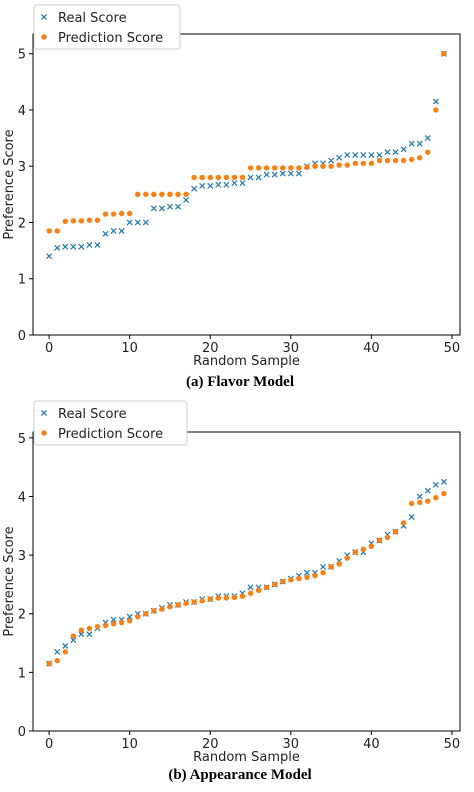  What do you see at coordinates (22, 497) in the screenshot?
I see `y-tick-label: 4` at bounding box center [22, 497].